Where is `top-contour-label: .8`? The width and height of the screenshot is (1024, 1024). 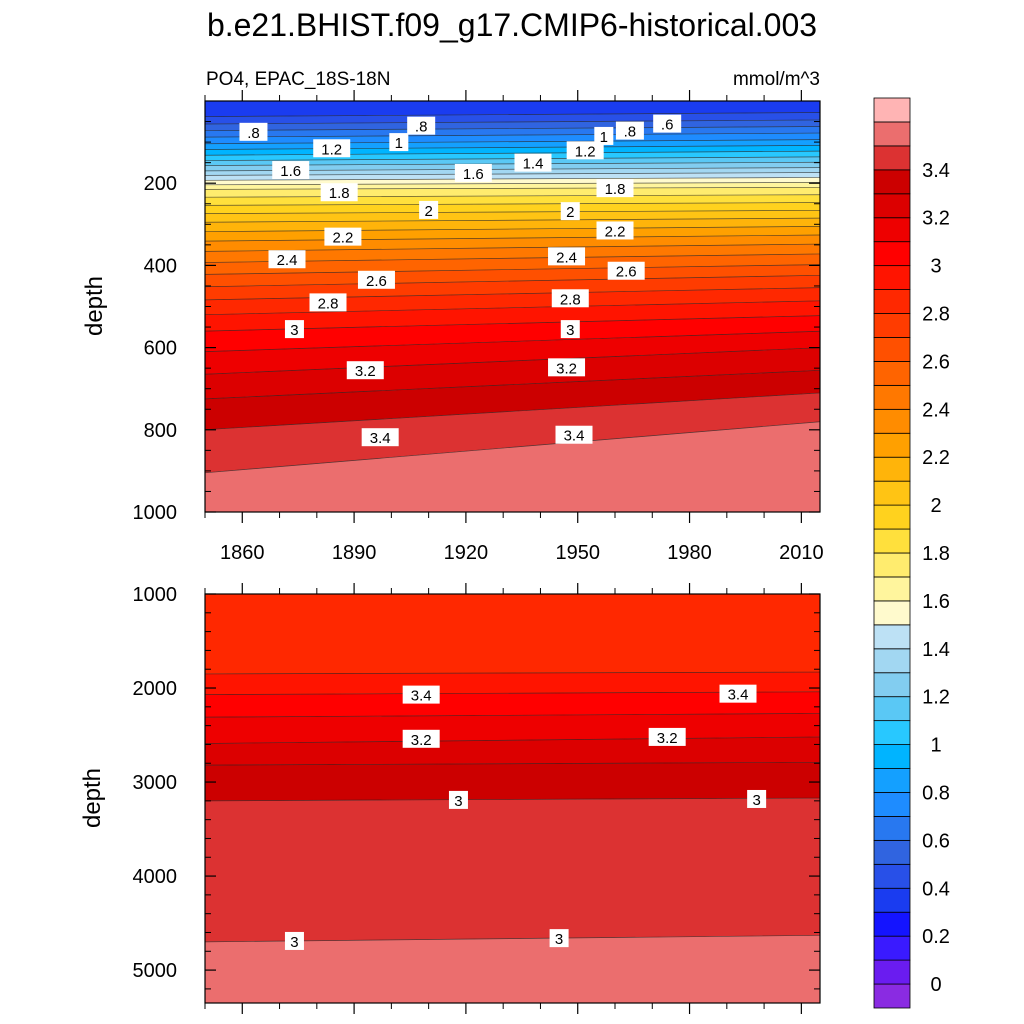 top-contour-label: .8 is located at coordinates (253, 132).